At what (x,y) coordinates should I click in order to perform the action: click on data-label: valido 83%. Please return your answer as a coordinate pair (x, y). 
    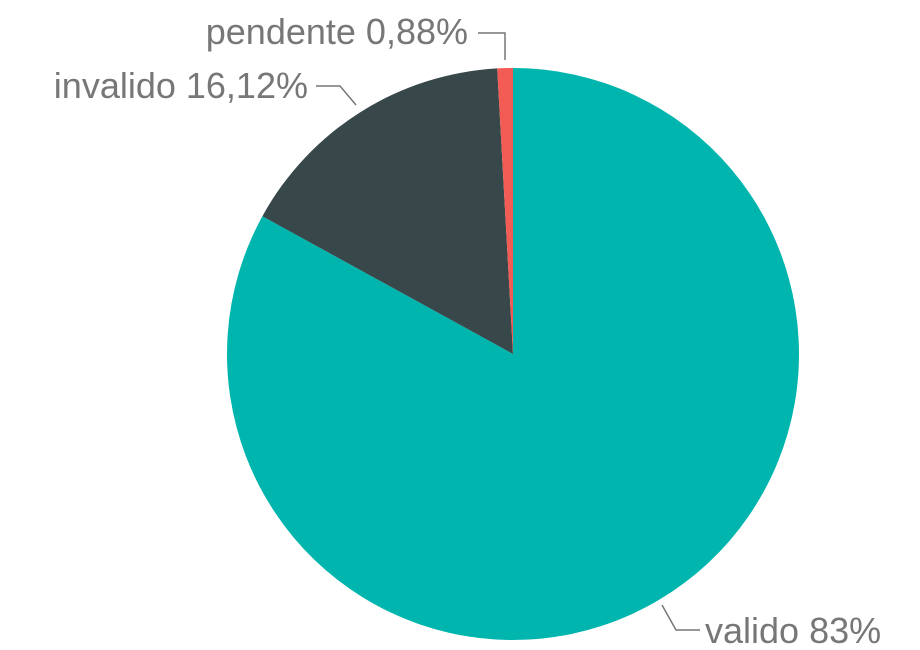
    Looking at the image, I should click on (793, 630).